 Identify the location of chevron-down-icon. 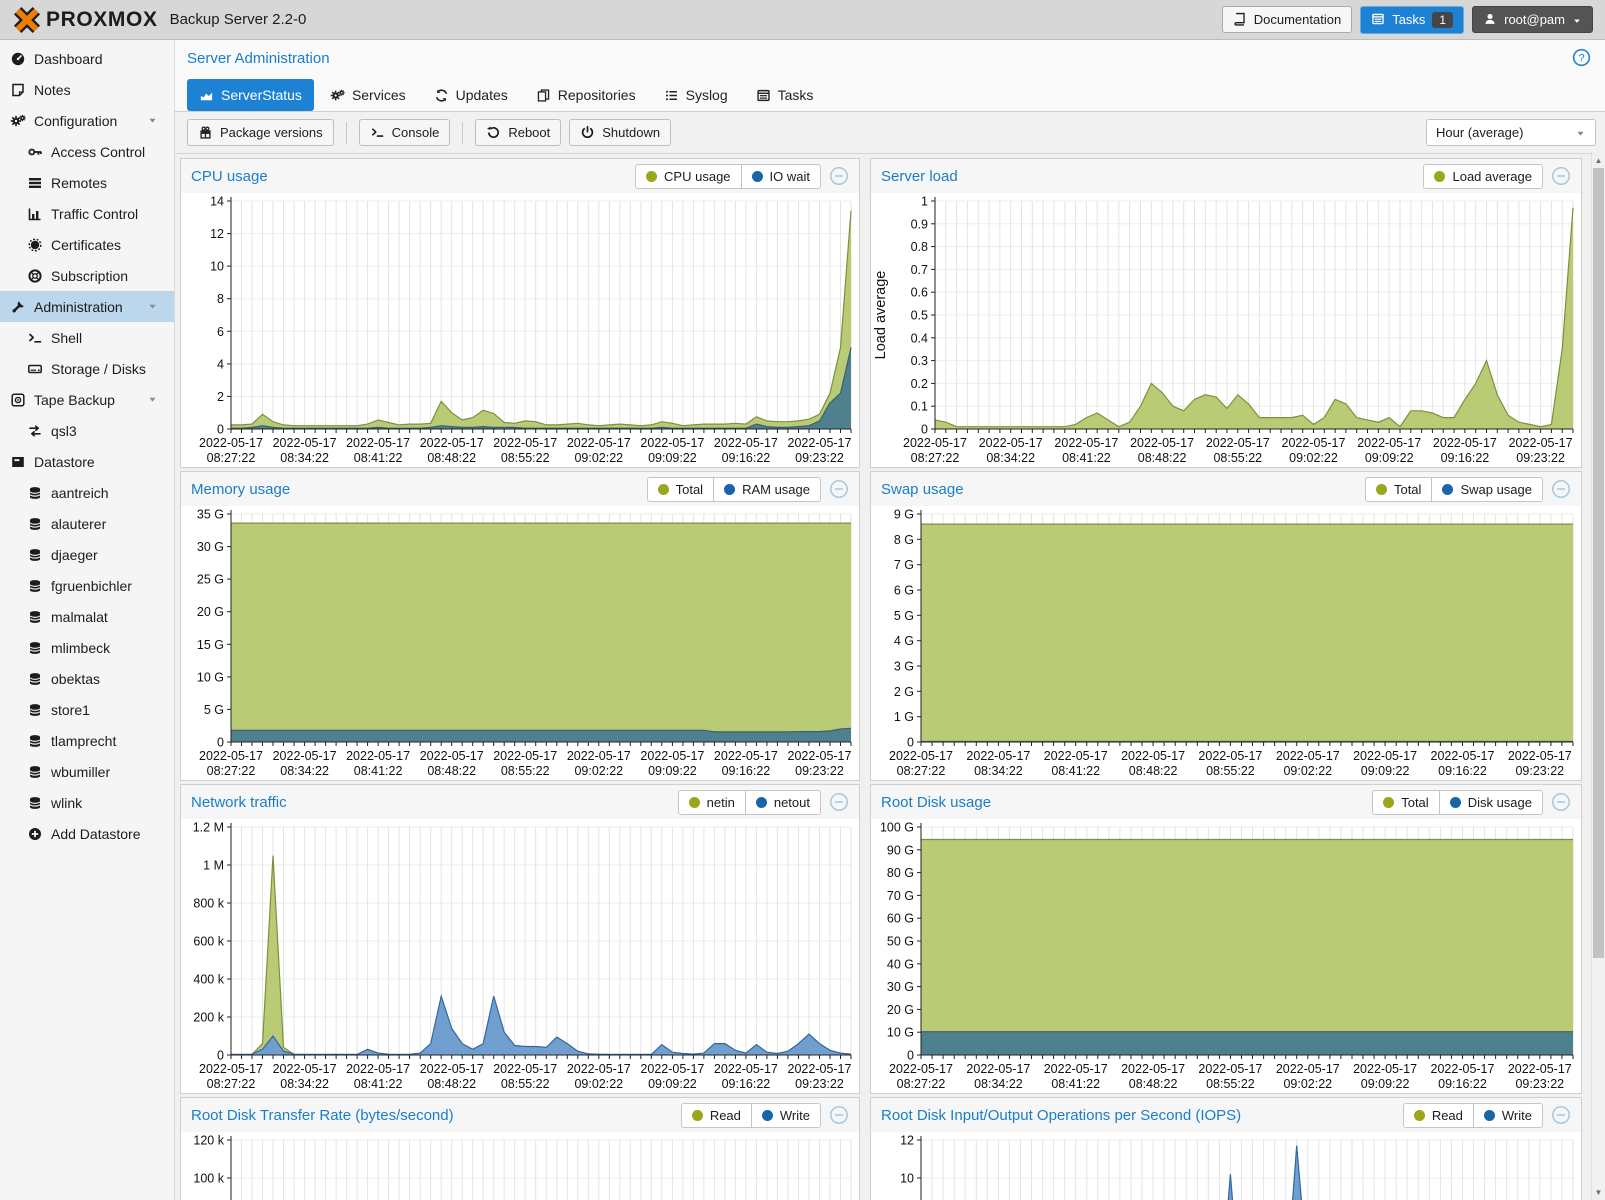
(1580, 132).